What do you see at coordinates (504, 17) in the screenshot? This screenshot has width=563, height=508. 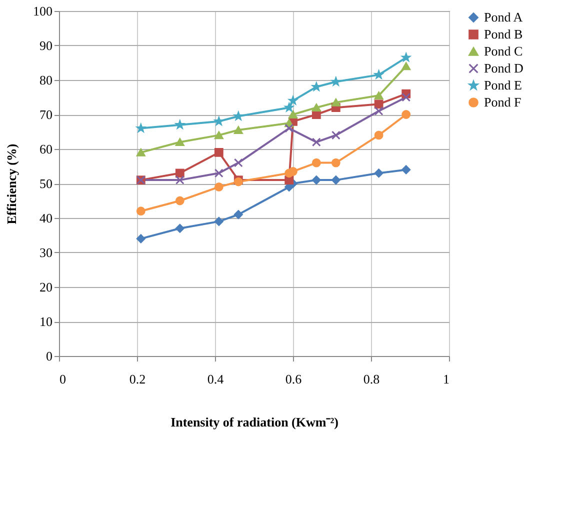 I see `legend-label: Pond A` at bounding box center [504, 17].